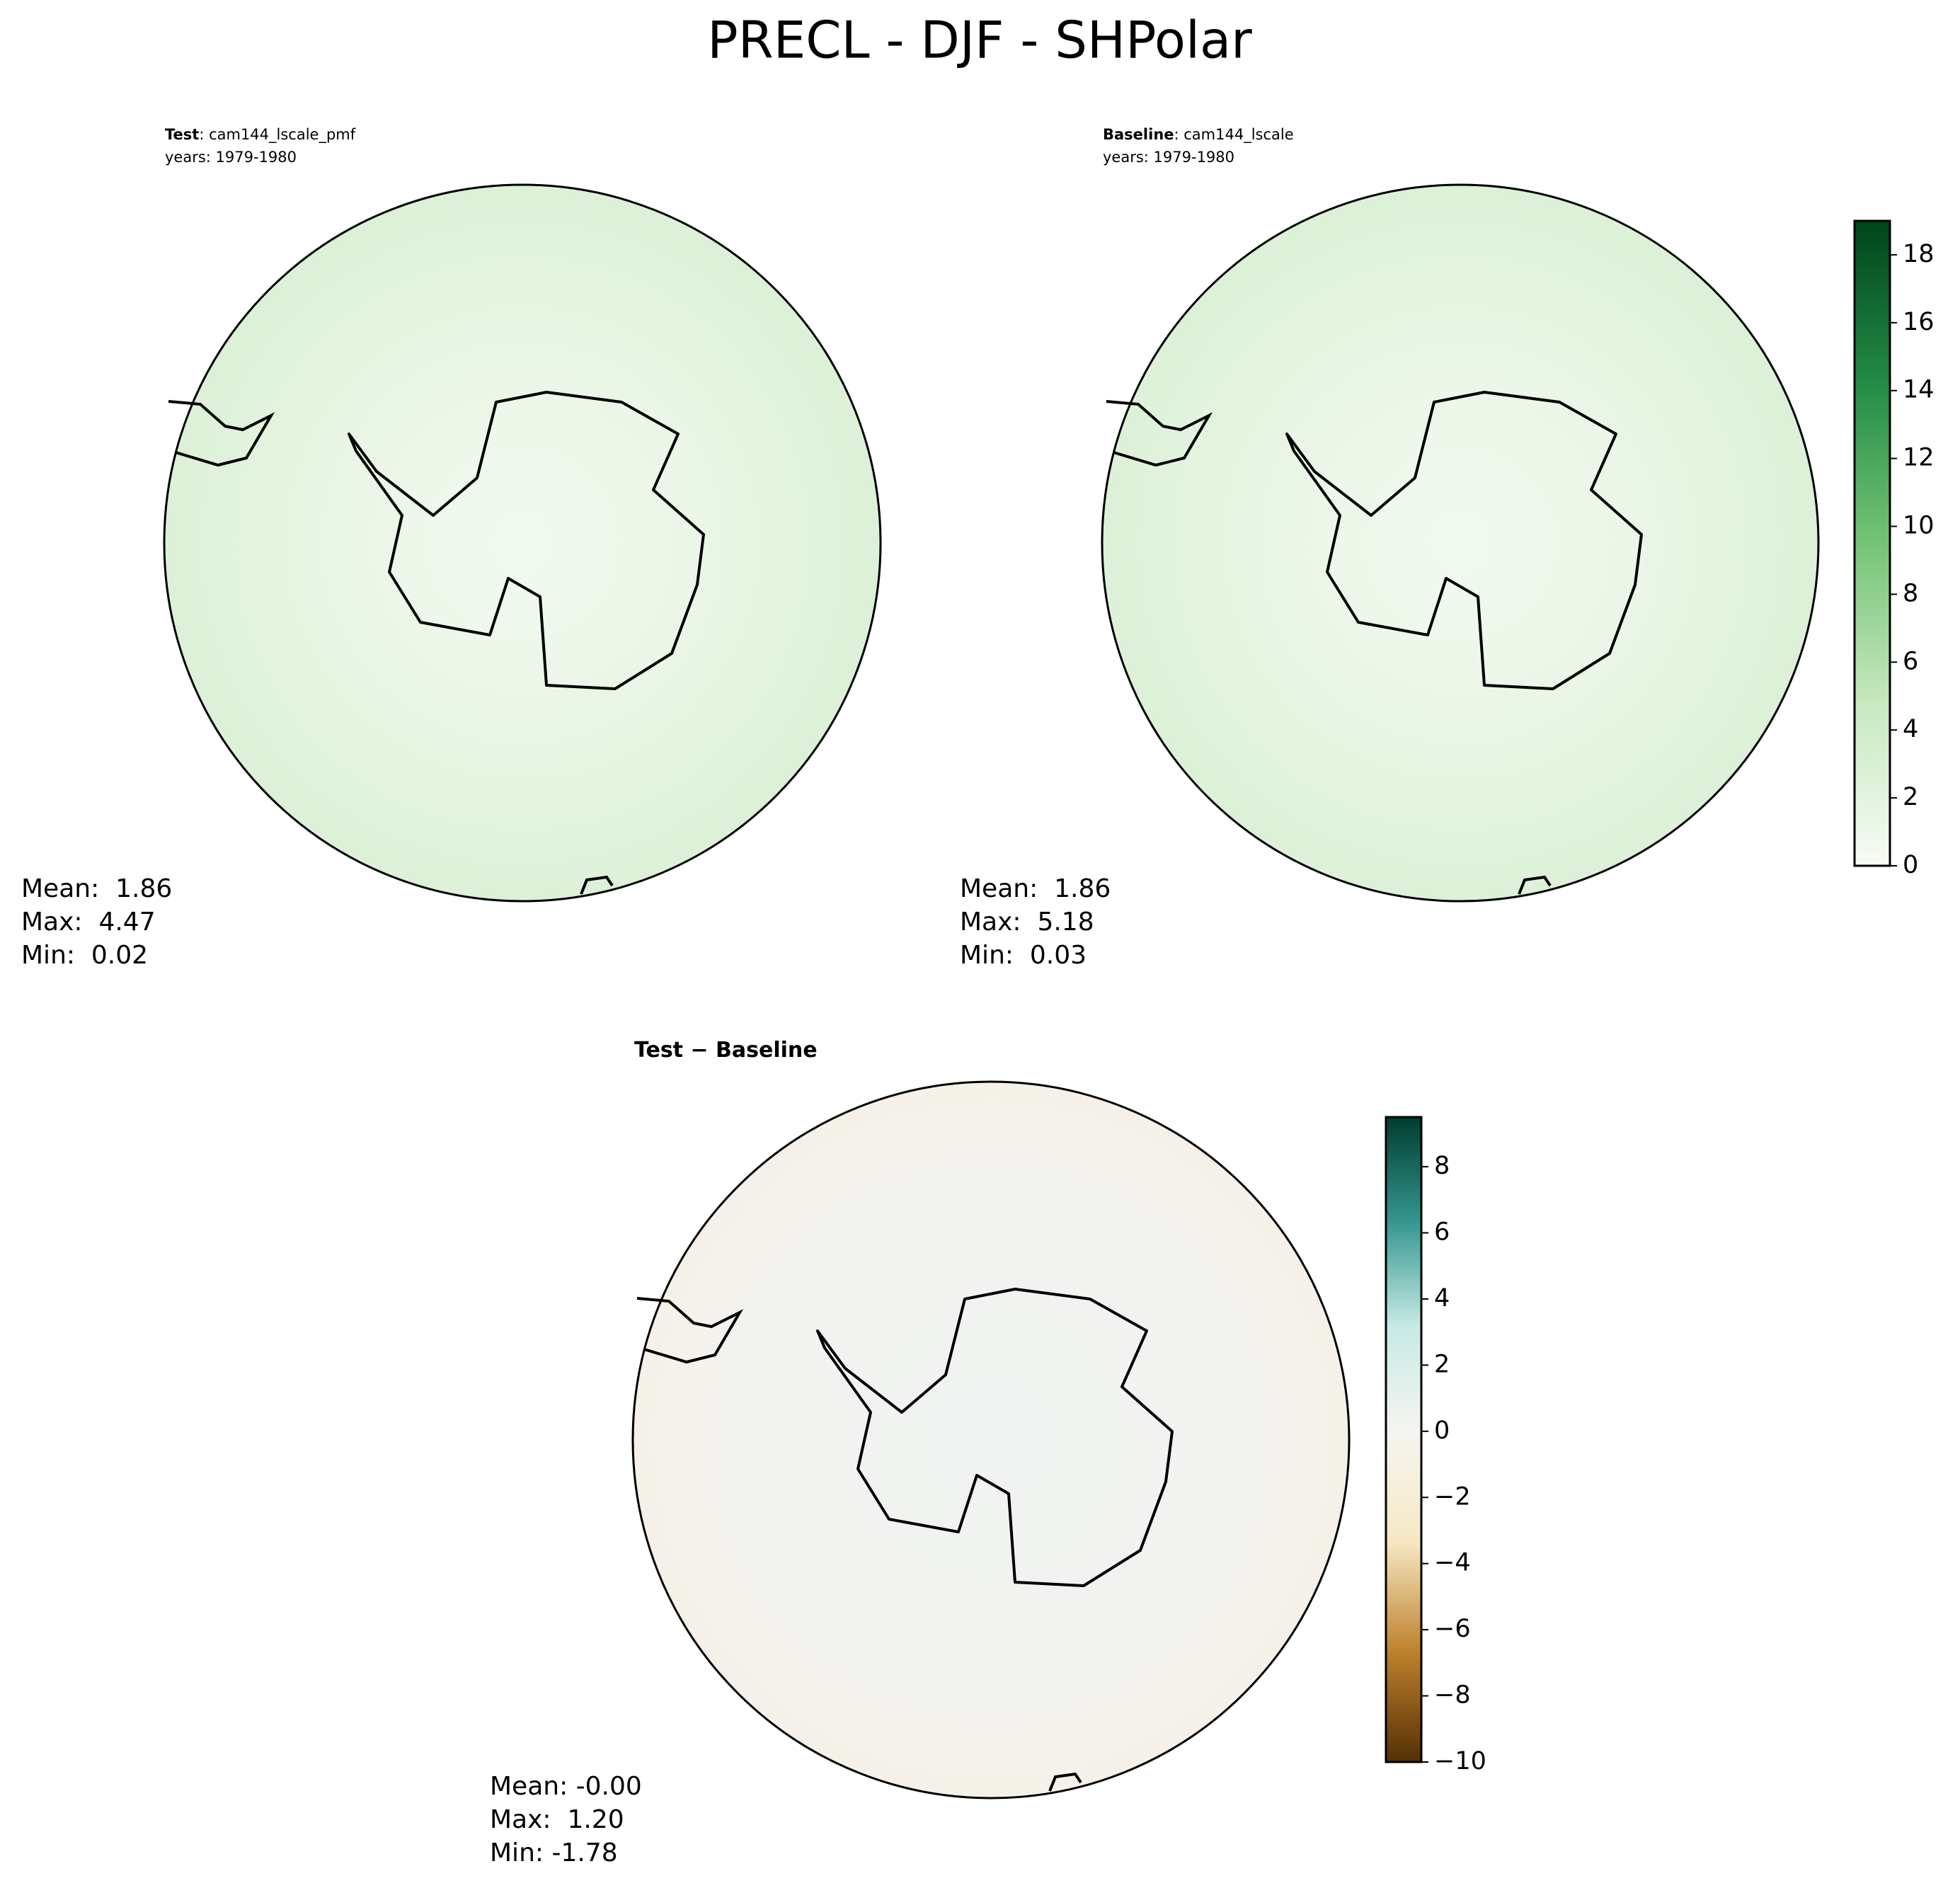  I want to click on panel-label: Test, so click(182, 134).